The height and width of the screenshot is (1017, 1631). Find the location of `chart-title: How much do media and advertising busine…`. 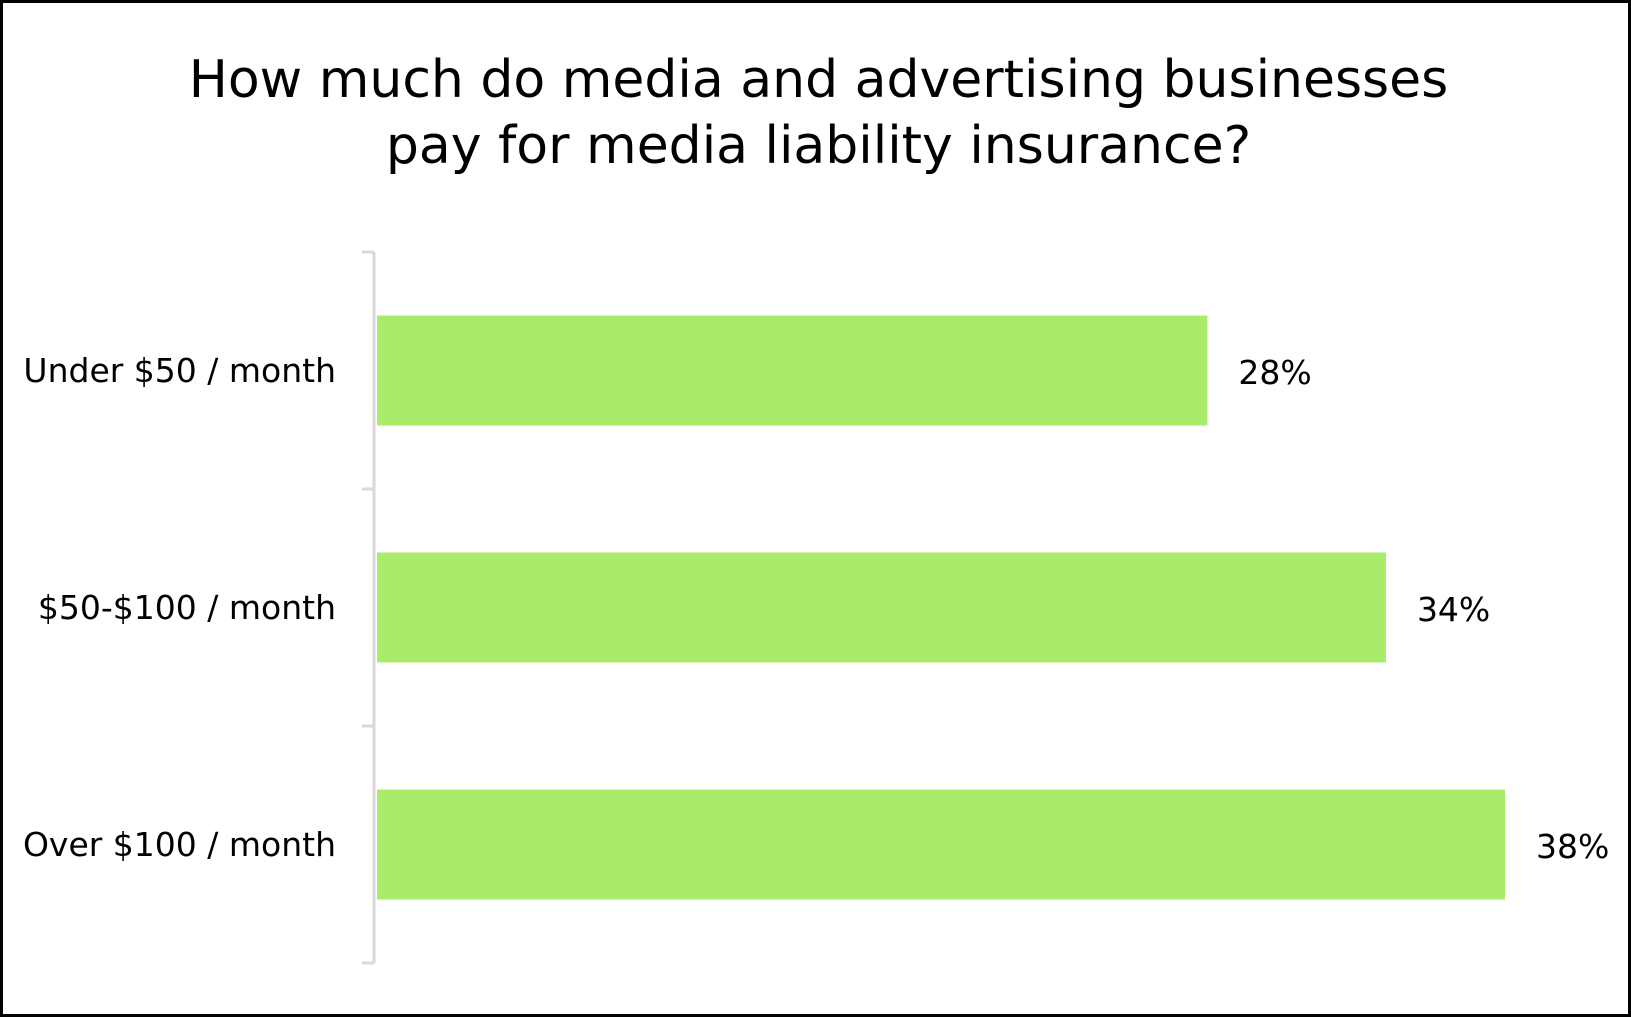

chart-title: How much do media and advertising busine… is located at coordinates (817, 113).